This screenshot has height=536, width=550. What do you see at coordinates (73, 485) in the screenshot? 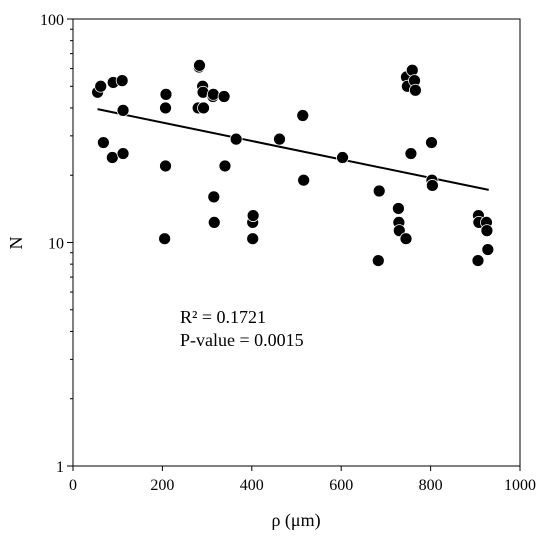
I see `x-tick-label: 0` at bounding box center [73, 485].